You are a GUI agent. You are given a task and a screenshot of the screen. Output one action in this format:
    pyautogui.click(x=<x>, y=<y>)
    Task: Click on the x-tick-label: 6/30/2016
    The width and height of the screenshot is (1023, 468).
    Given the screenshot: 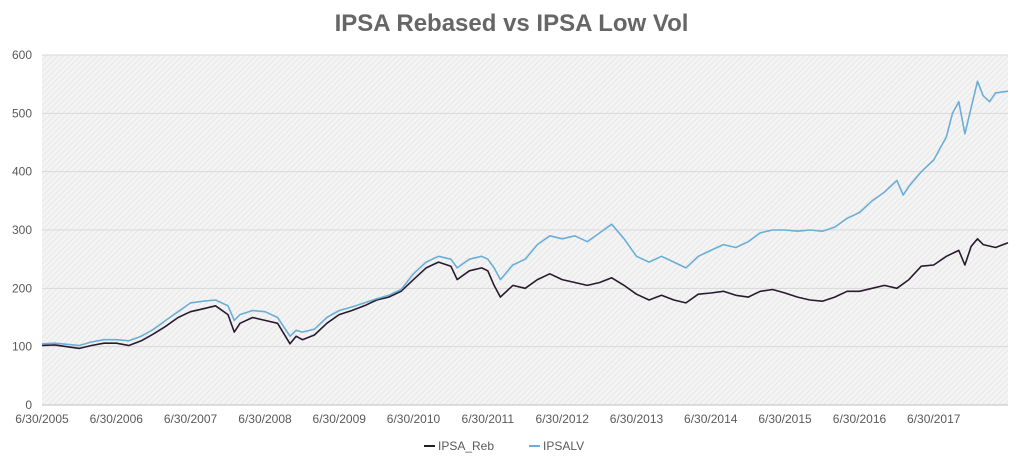 What is the action you would take?
    pyautogui.click(x=860, y=419)
    